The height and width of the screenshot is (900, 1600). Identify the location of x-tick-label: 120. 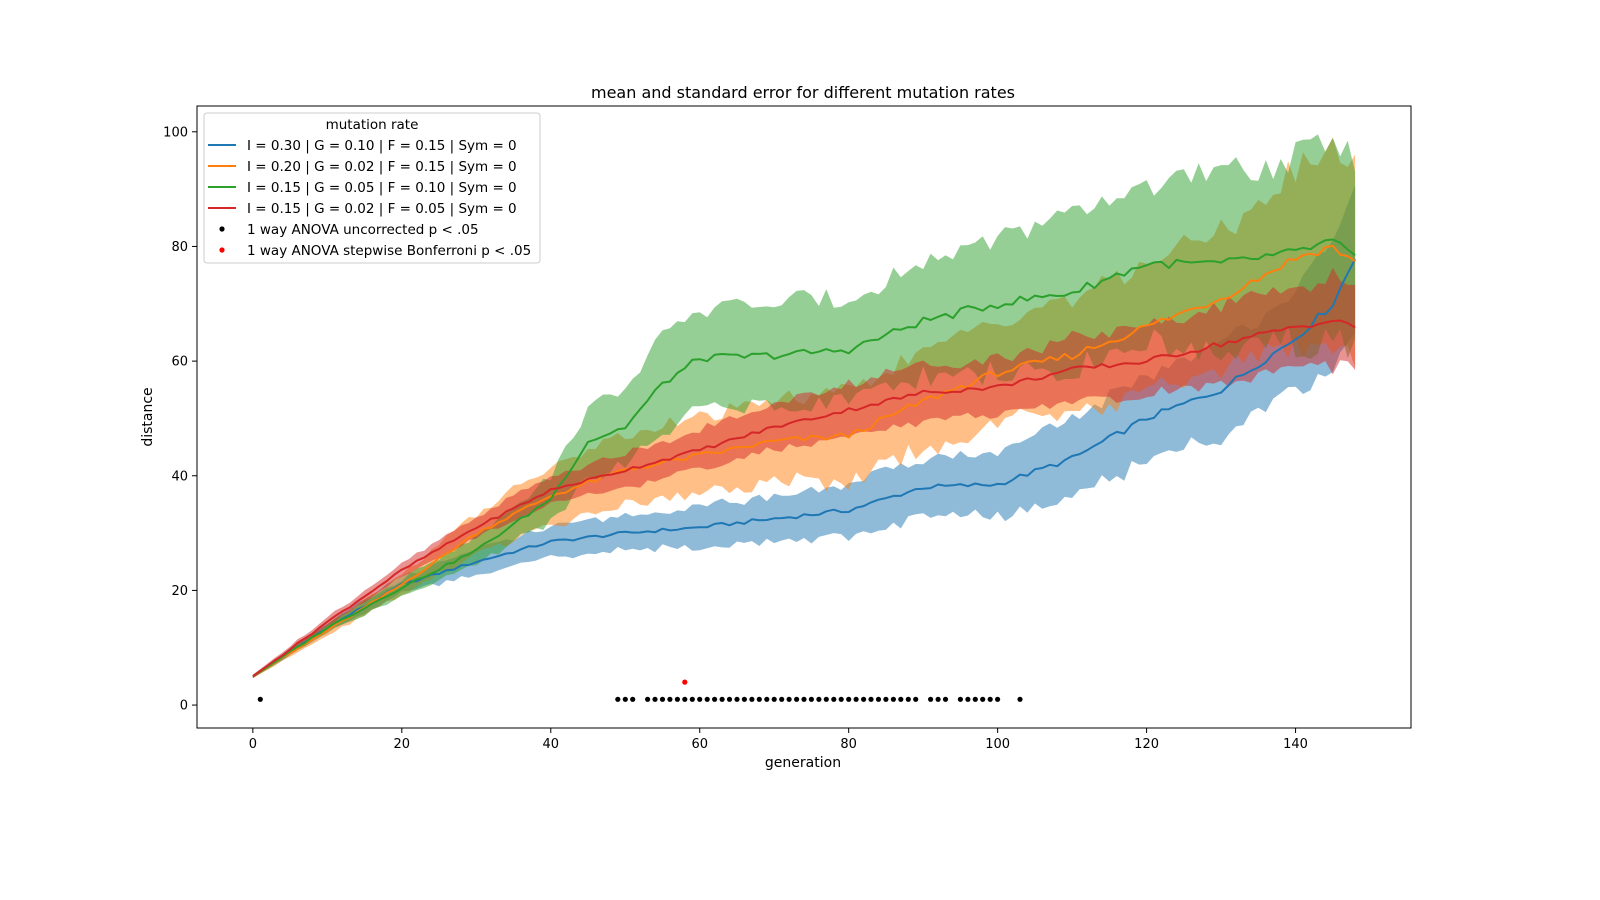
(1146, 744).